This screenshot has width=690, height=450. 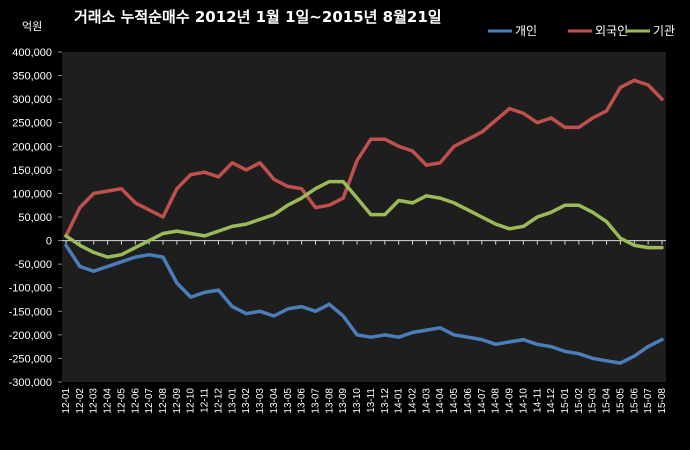 What do you see at coordinates (49, 242) in the screenshot?
I see `y-tick-label: 0` at bounding box center [49, 242].